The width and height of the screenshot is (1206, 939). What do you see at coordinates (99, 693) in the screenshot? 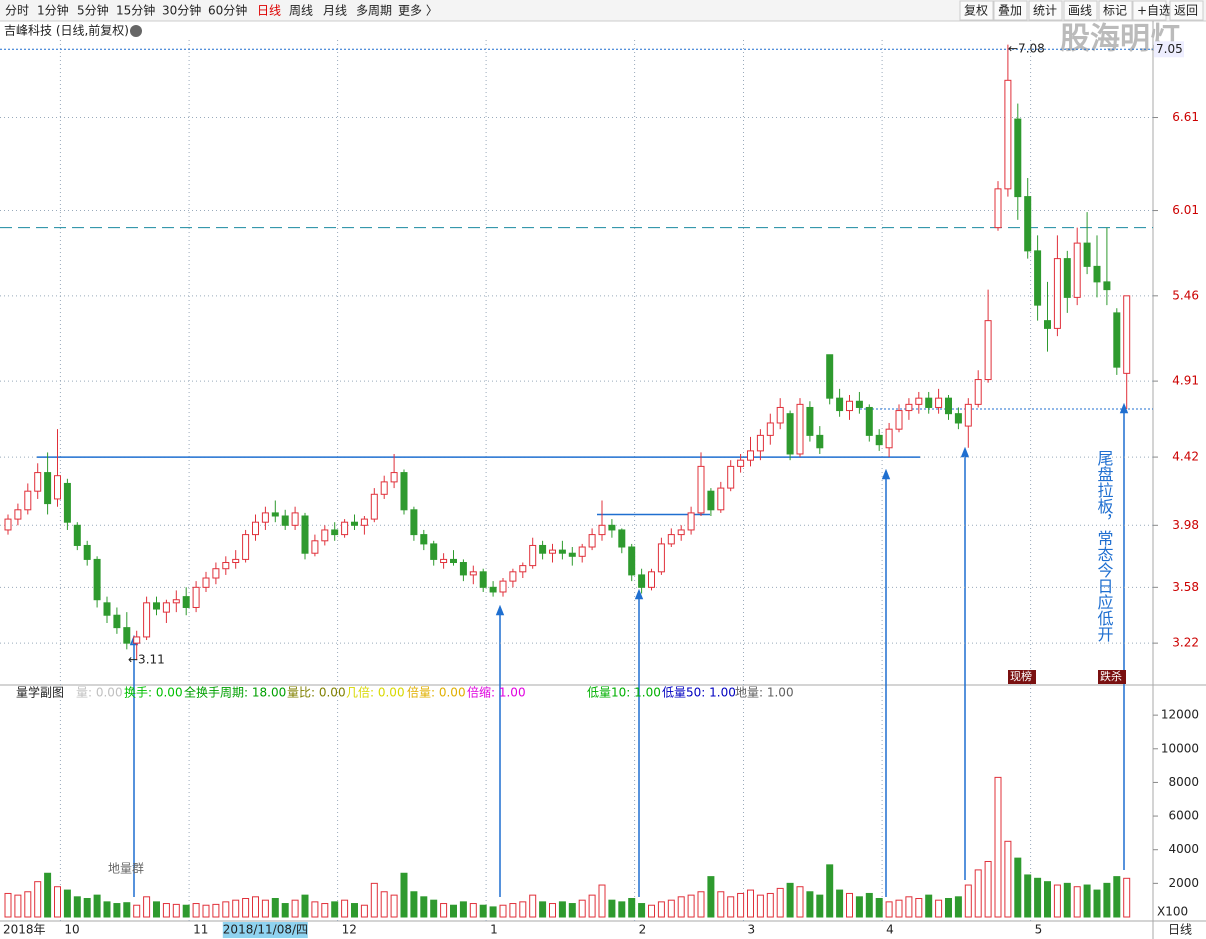
I see `legend-item: 量: 0.00` at bounding box center [99, 693].